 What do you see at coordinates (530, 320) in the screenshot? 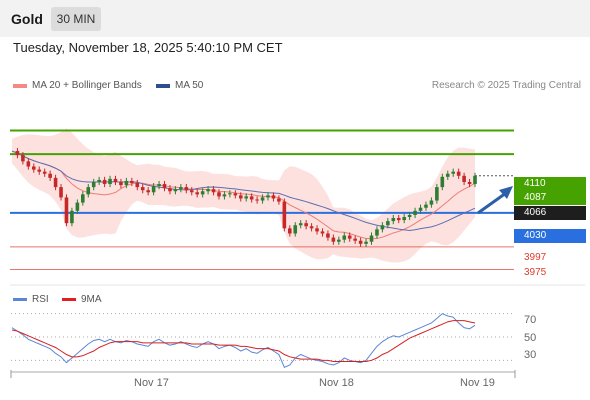
I see `rsi-tick-70: 70` at bounding box center [530, 320].